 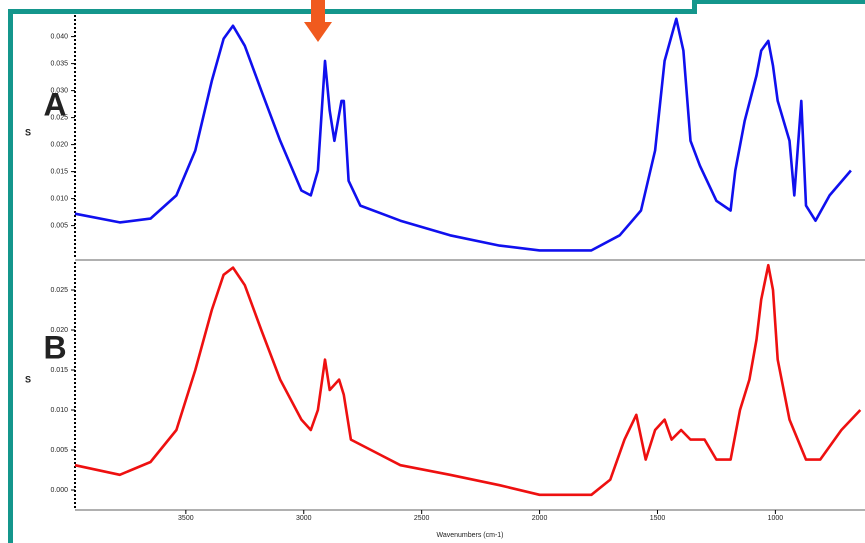 What do you see at coordinates (776, 518) in the screenshot?
I see `x-tick-label: 1000` at bounding box center [776, 518].